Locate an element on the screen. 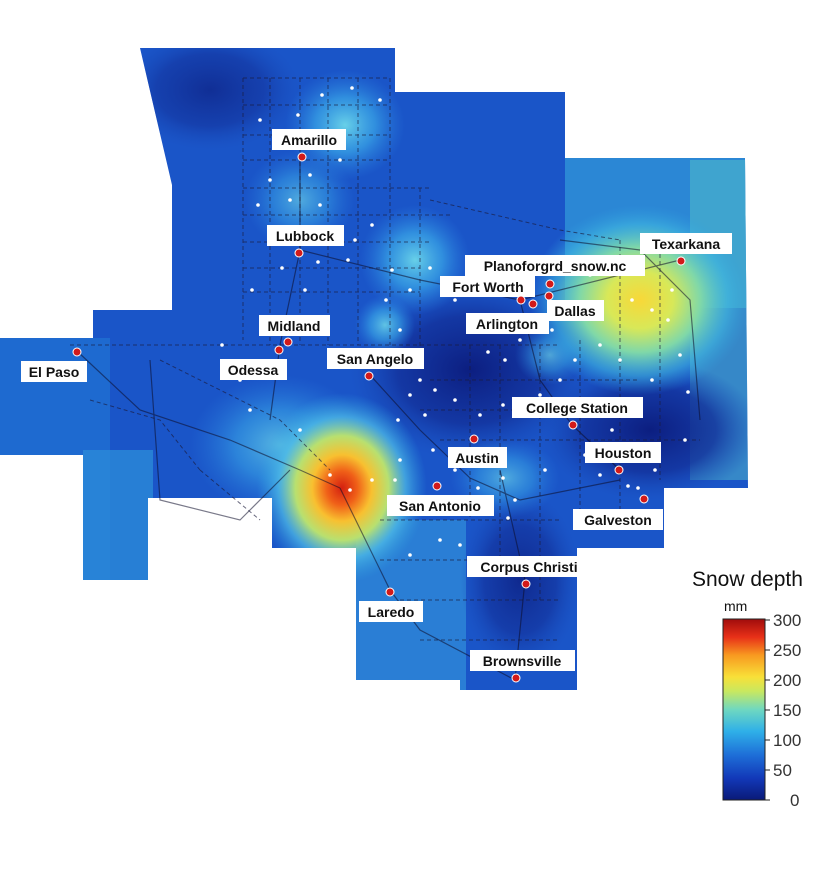  legend-tick-label: 0 is located at coordinates (794, 800).